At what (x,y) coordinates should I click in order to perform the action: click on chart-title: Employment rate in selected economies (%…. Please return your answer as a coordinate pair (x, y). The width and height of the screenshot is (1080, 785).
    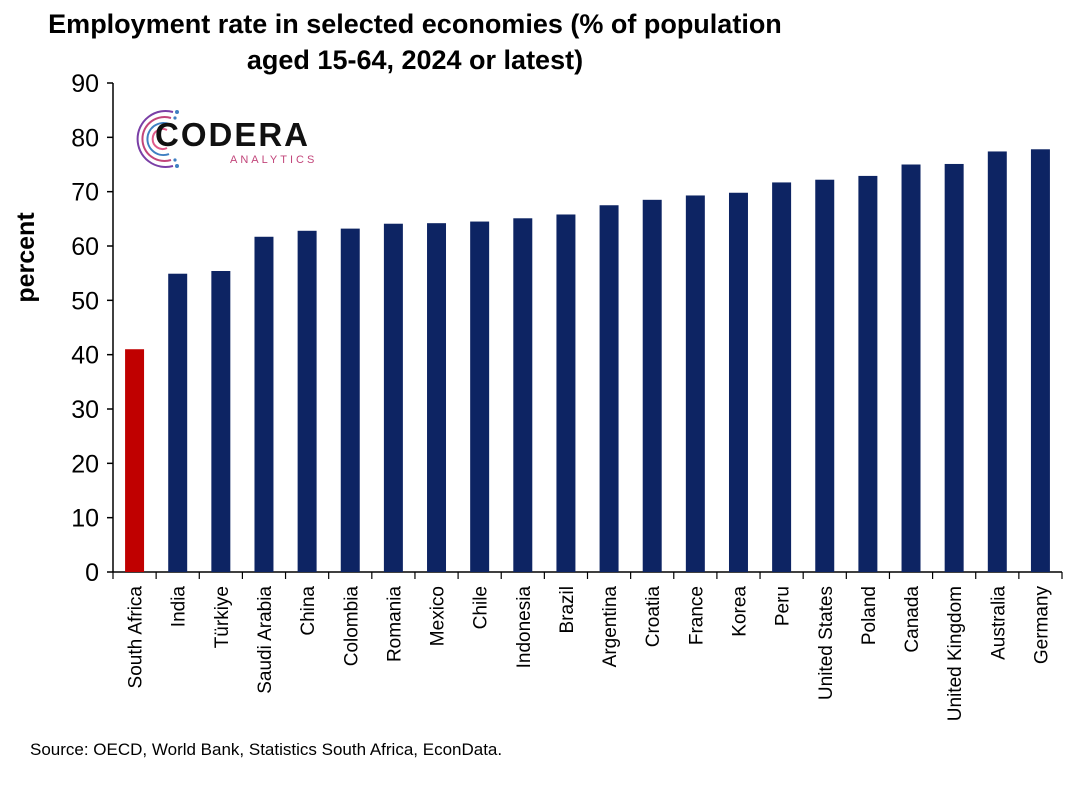
    Looking at the image, I should click on (415, 42).